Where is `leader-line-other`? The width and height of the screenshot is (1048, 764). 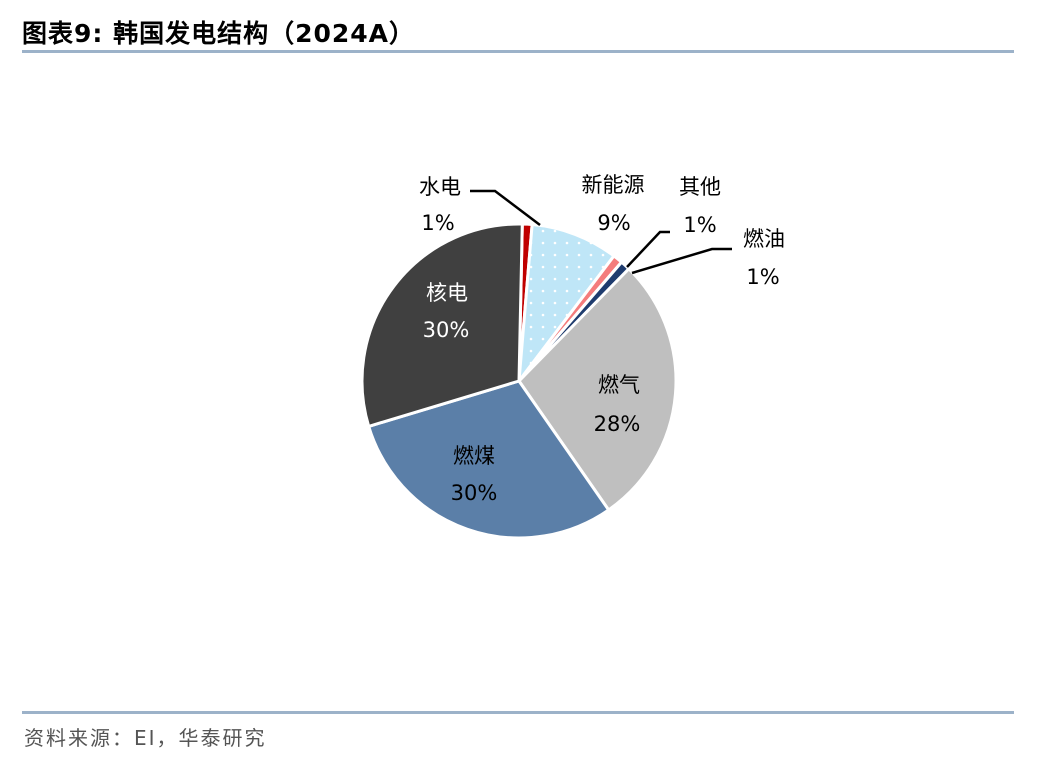
leader-line-other is located at coordinates (648, 249).